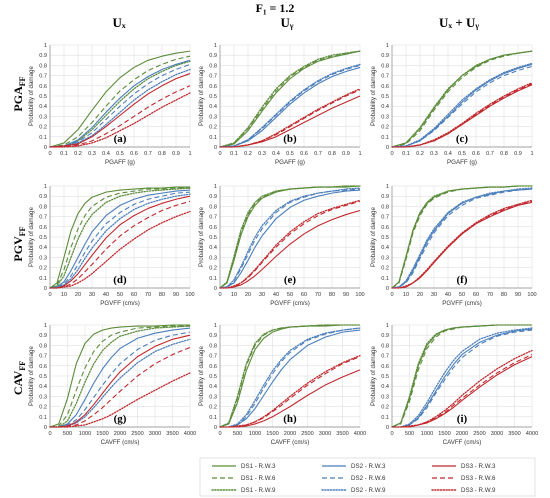  Describe the element at coordinates (478, 490) in the screenshot. I see `legend-label: DS3 - R.W.9` at that location.